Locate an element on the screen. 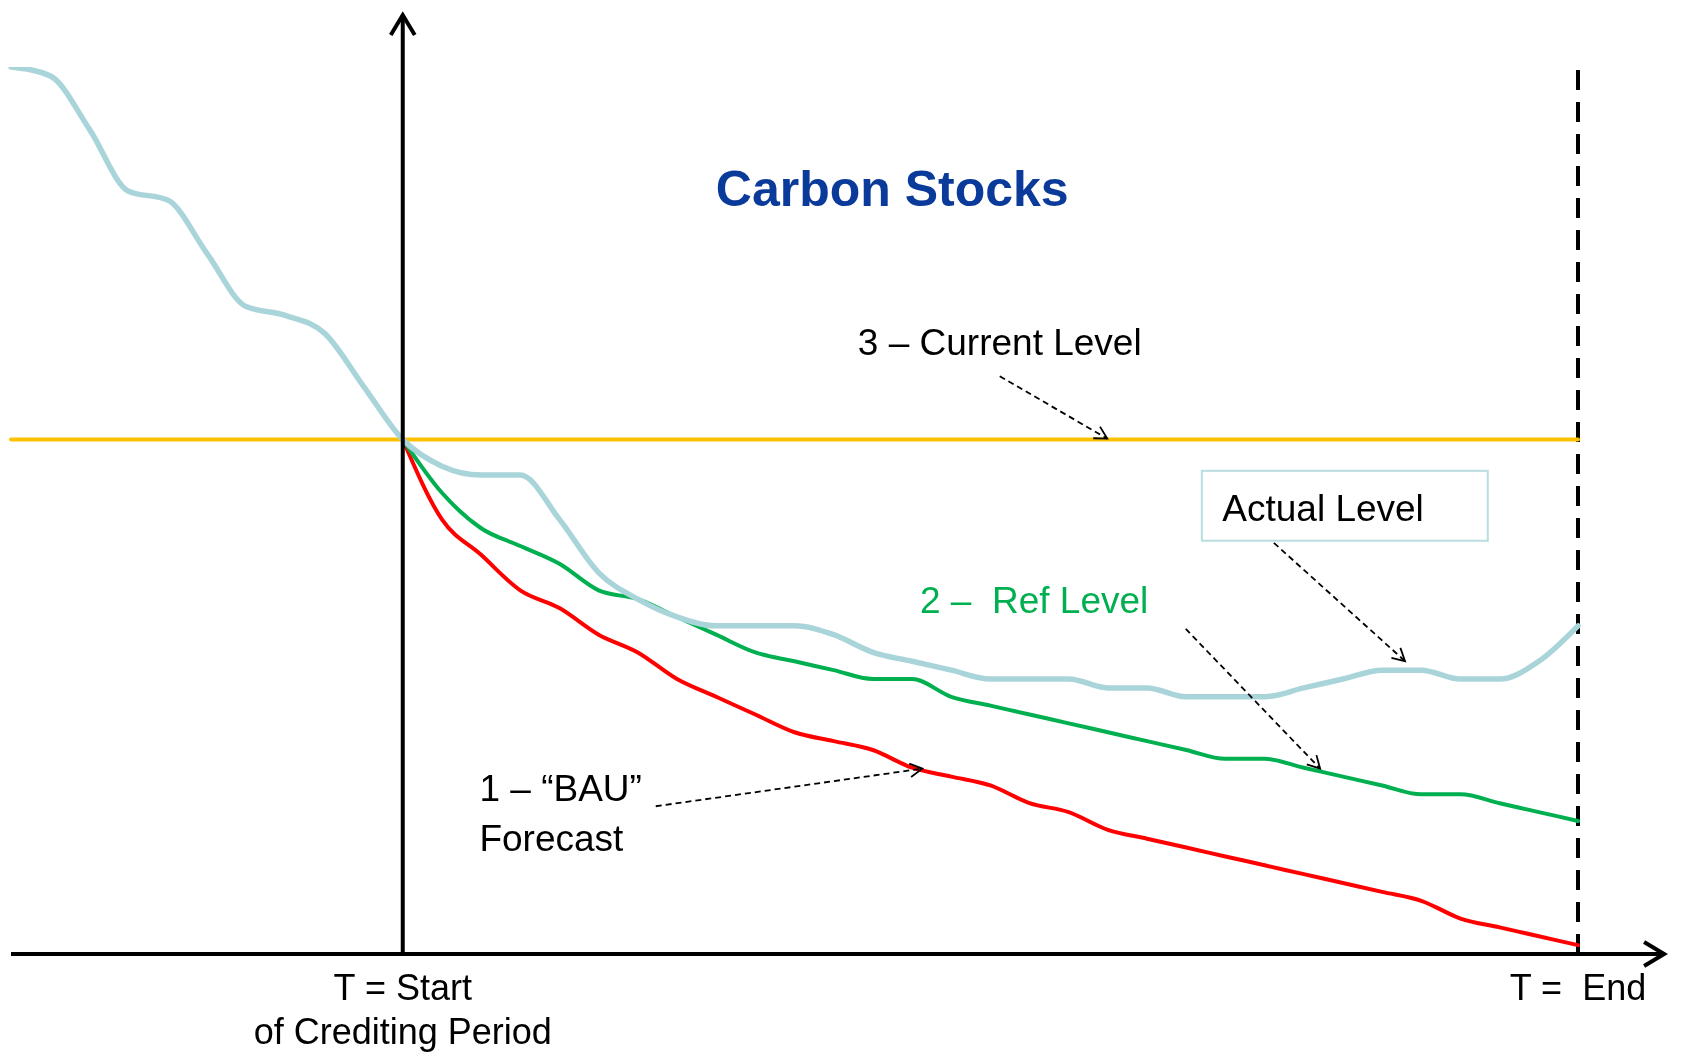  text: 3 – Current Level is located at coordinates (999, 342).